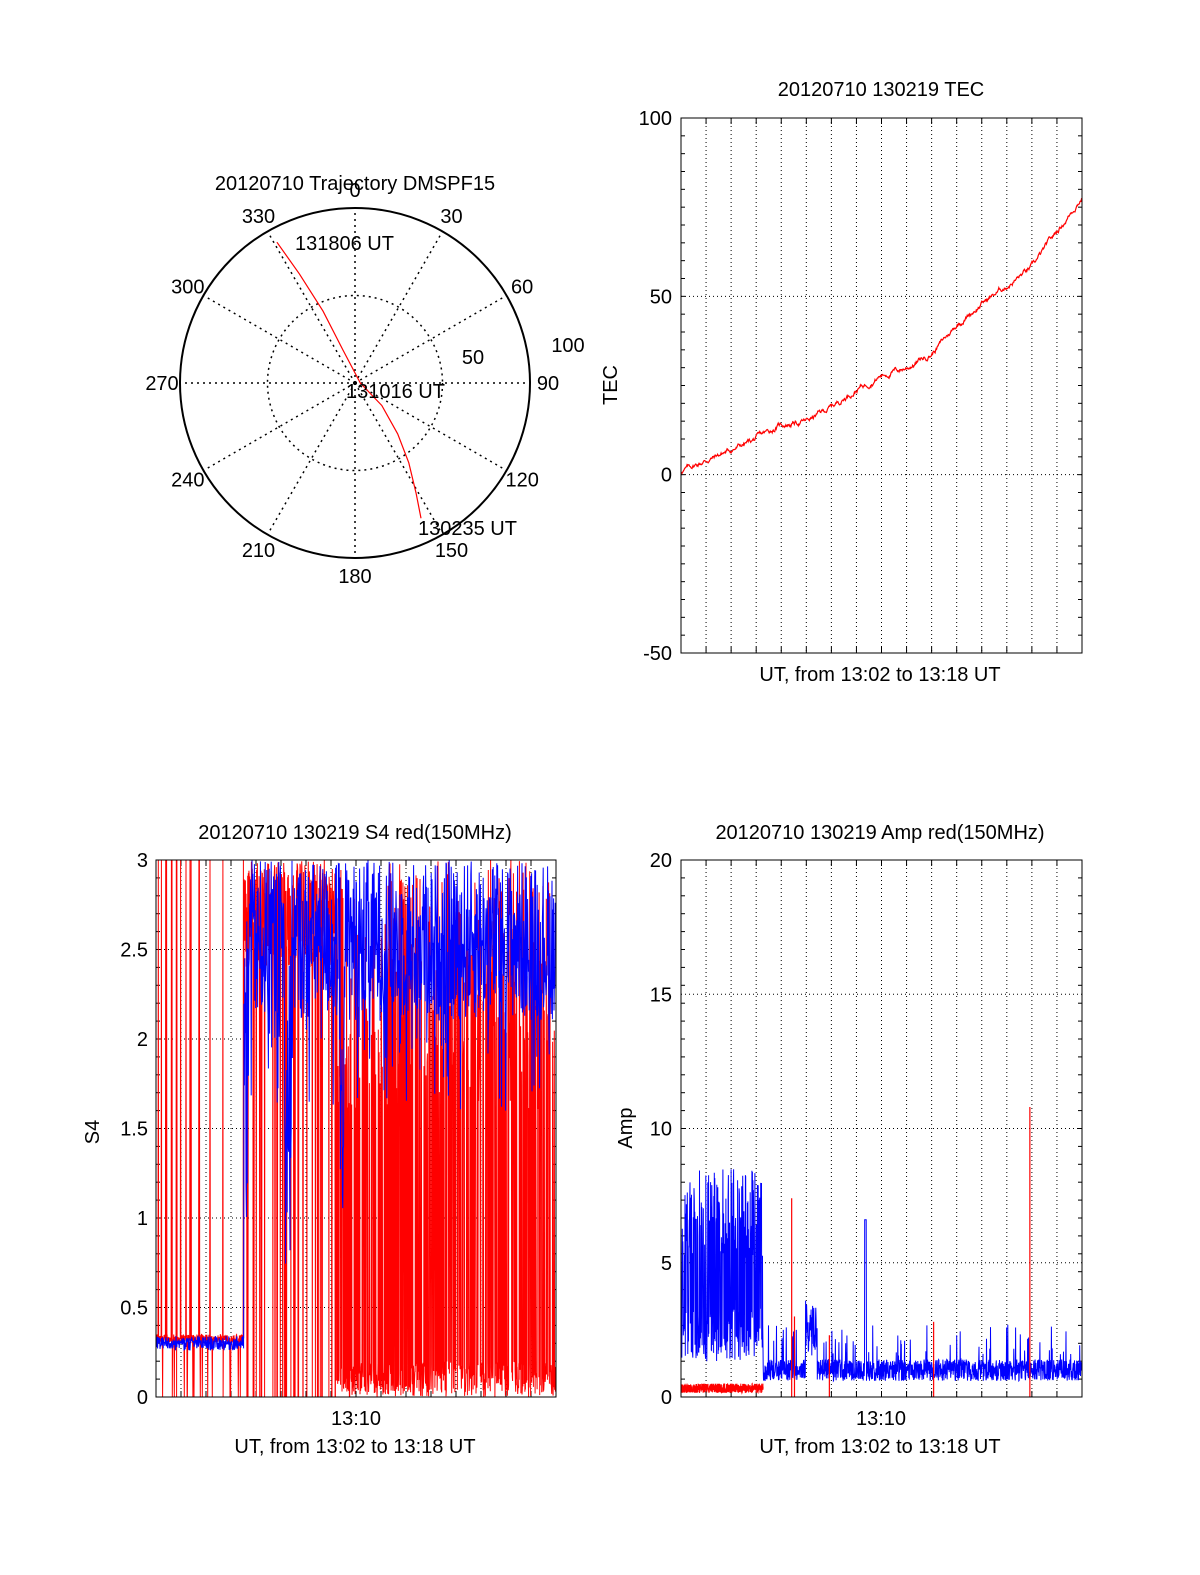 The width and height of the screenshot is (1200, 1575). Describe the element at coordinates (881, 336) in the screenshot. I see `tec-series-line` at that location.